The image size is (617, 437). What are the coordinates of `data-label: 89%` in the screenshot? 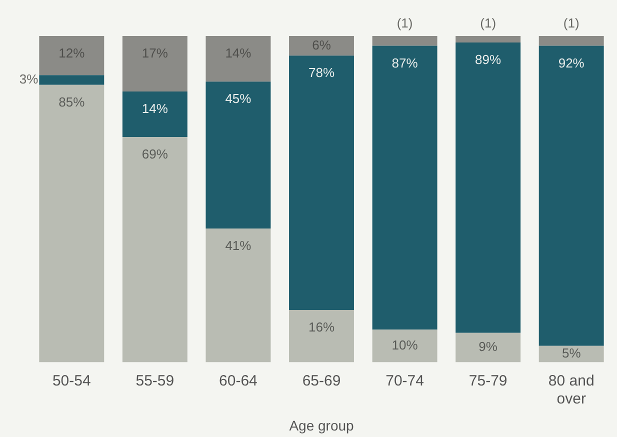 It's located at (488, 60).